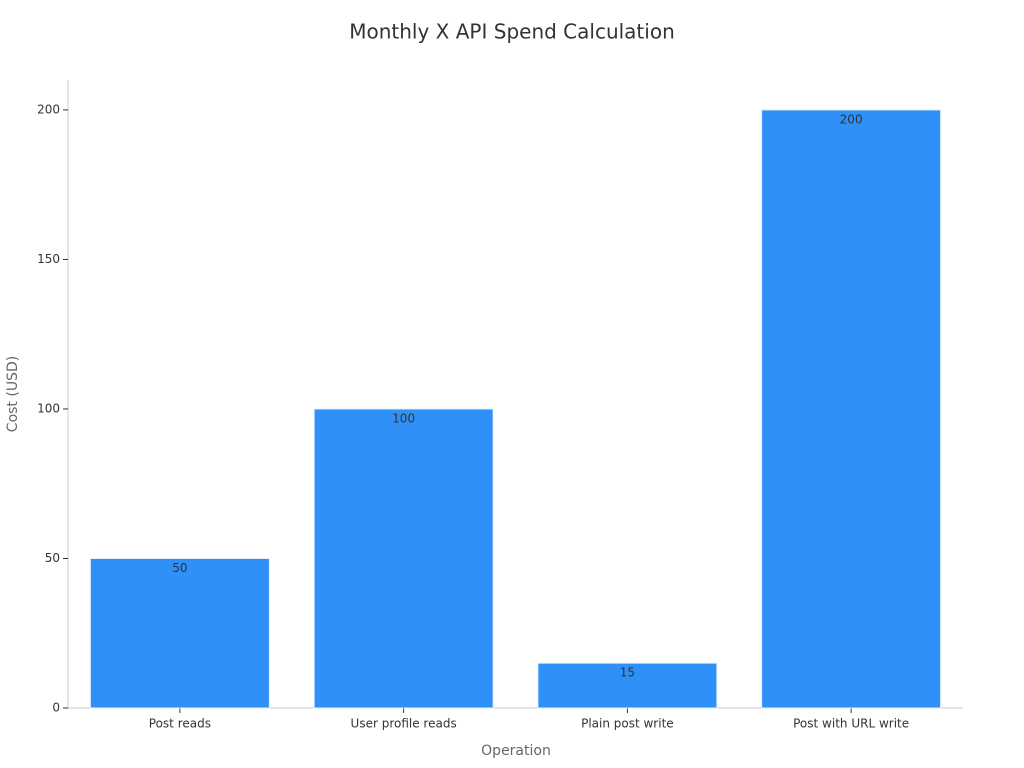  Describe the element at coordinates (13, 394) in the screenshot. I see `y-axis-title: Cost (USD)` at that location.